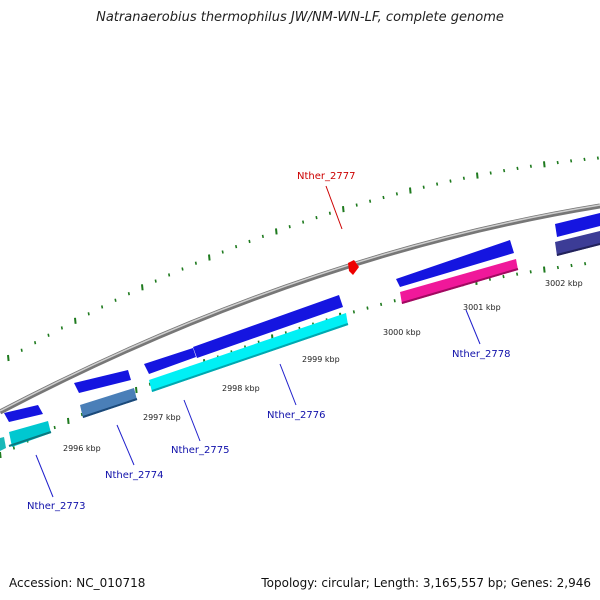 This screenshot has width=600, height=600. What do you see at coordinates (481, 354) in the screenshot?
I see `gene-label-Nther_2778: Nther_2778` at bounding box center [481, 354].